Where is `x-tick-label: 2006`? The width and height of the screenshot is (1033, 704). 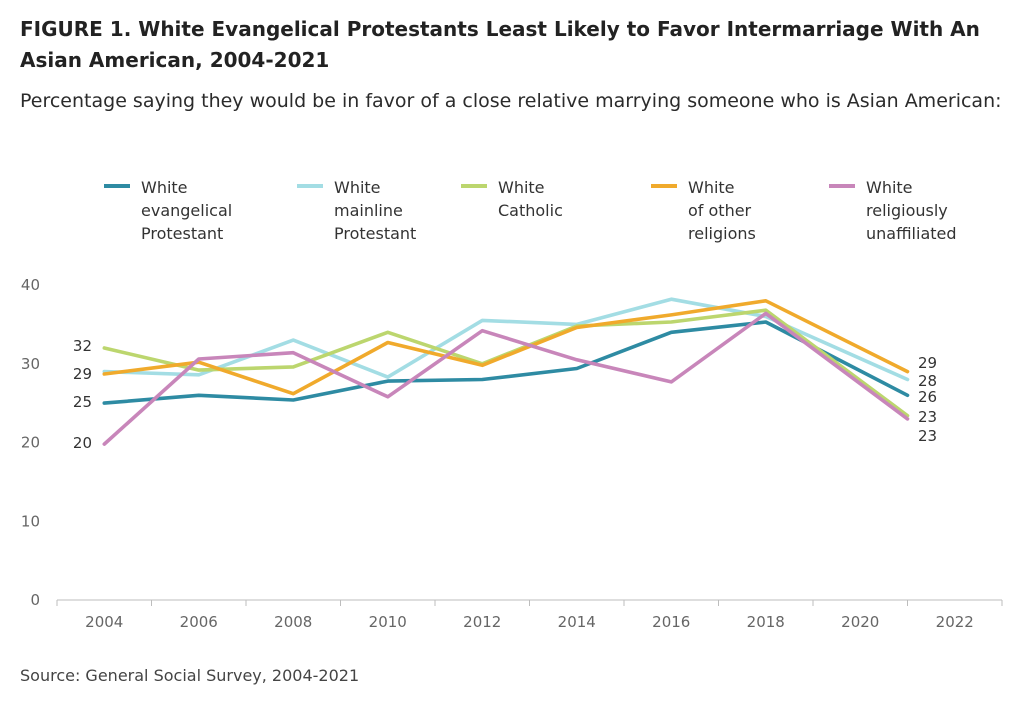 x-tick-label: 2006 is located at coordinates (199, 622).